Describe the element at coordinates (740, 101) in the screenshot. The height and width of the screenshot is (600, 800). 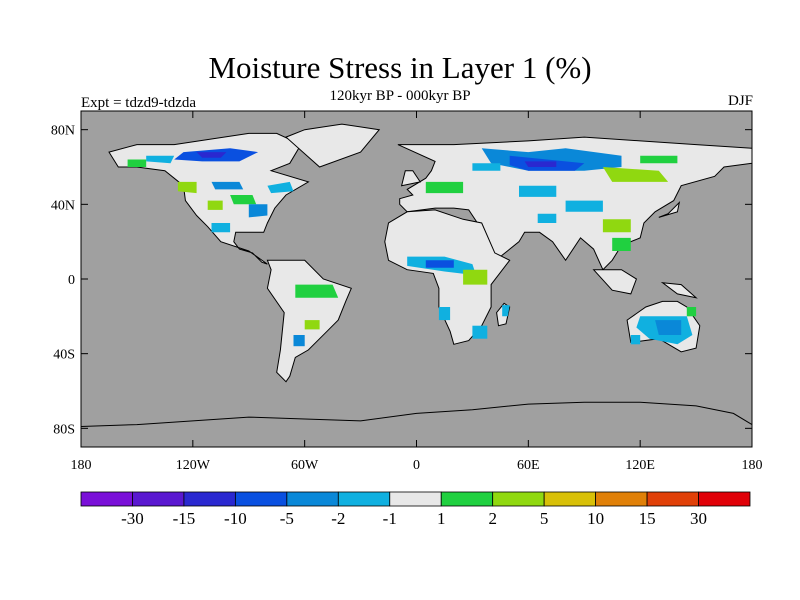
I see `season-label: DJF` at that location.